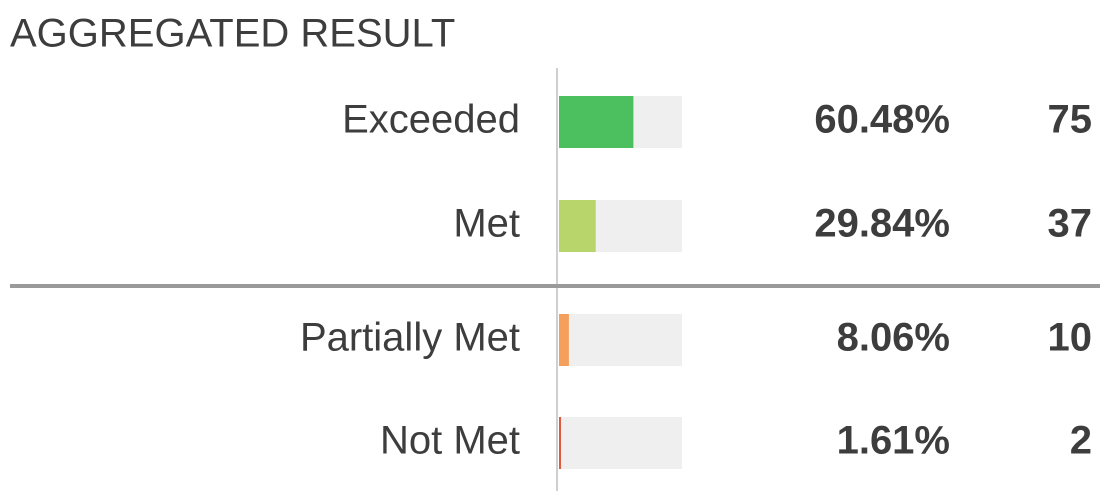  Describe the element at coordinates (450, 441) in the screenshot. I see `category-label: Not Met` at that location.